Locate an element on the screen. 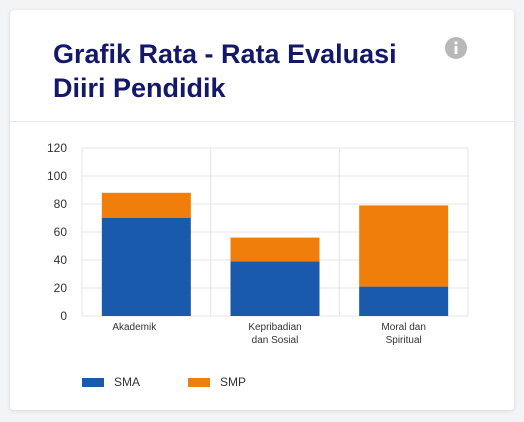 Image resolution: width=524 pixels, height=422 pixels. legend-swatch-smp is located at coordinates (199, 382).